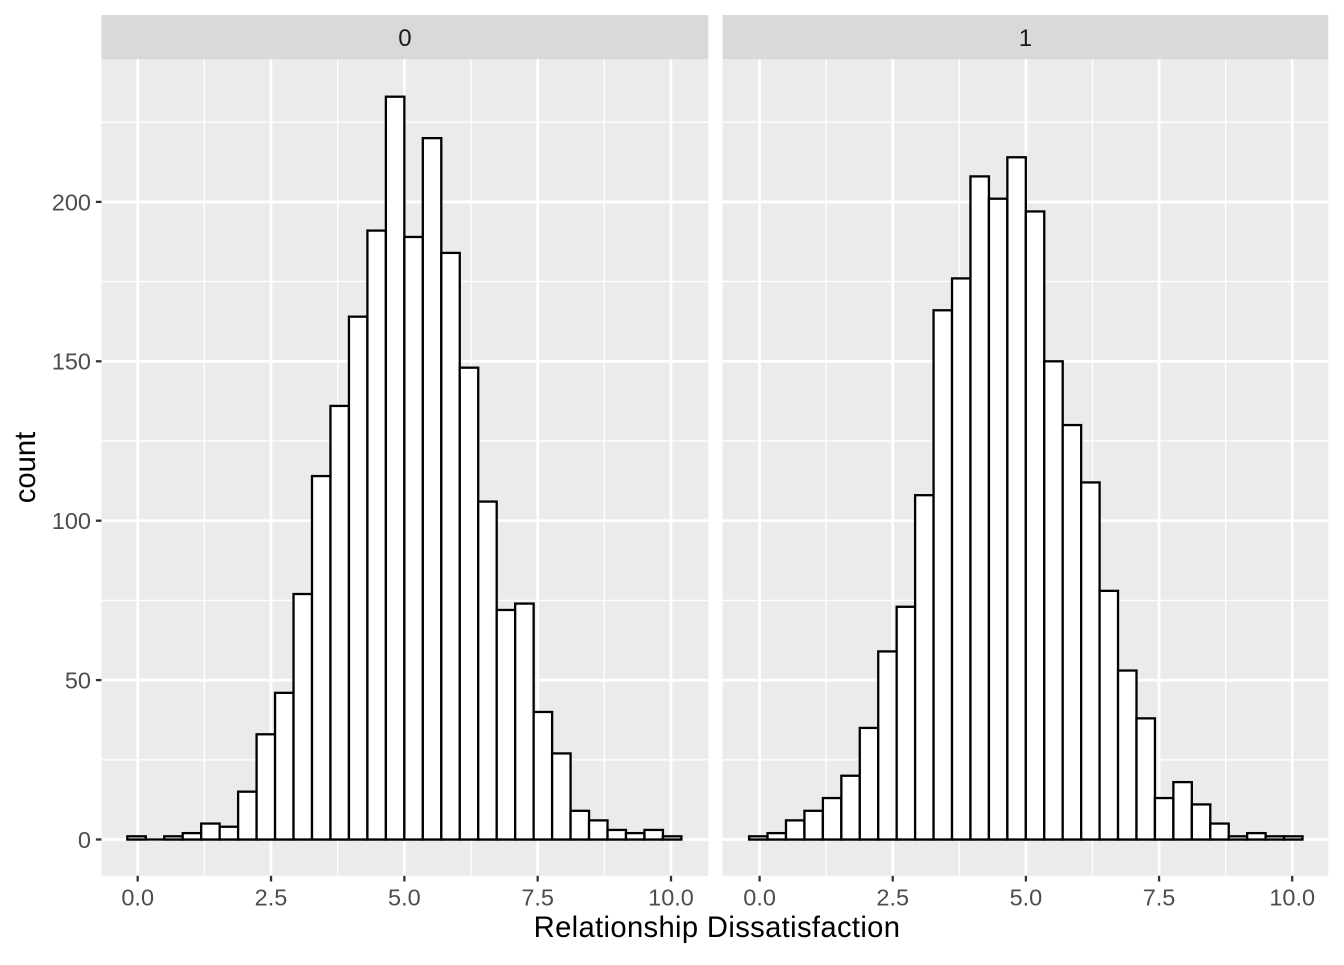 The height and width of the screenshot is (965, 1344). What do you see at coordinates (71, 202) in the screenshot?
I see `svg-text: 200` at bounding box center [71, 202].